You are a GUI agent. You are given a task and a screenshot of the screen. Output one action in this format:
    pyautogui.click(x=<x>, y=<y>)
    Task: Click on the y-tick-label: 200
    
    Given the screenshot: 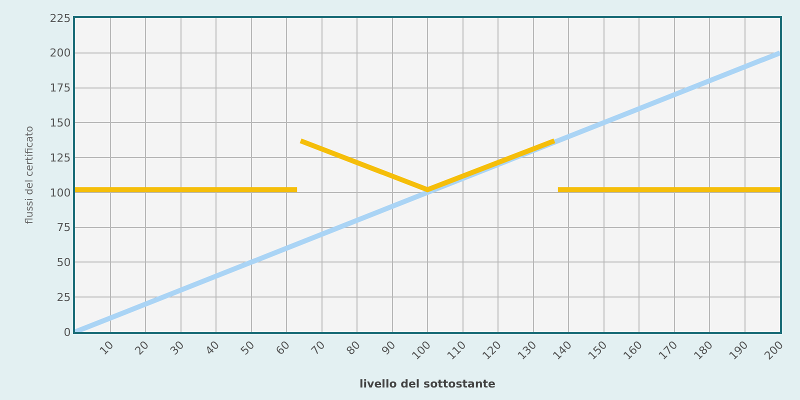 What is the action you would take?
    pyautogui.click(x=60, y=53)
    